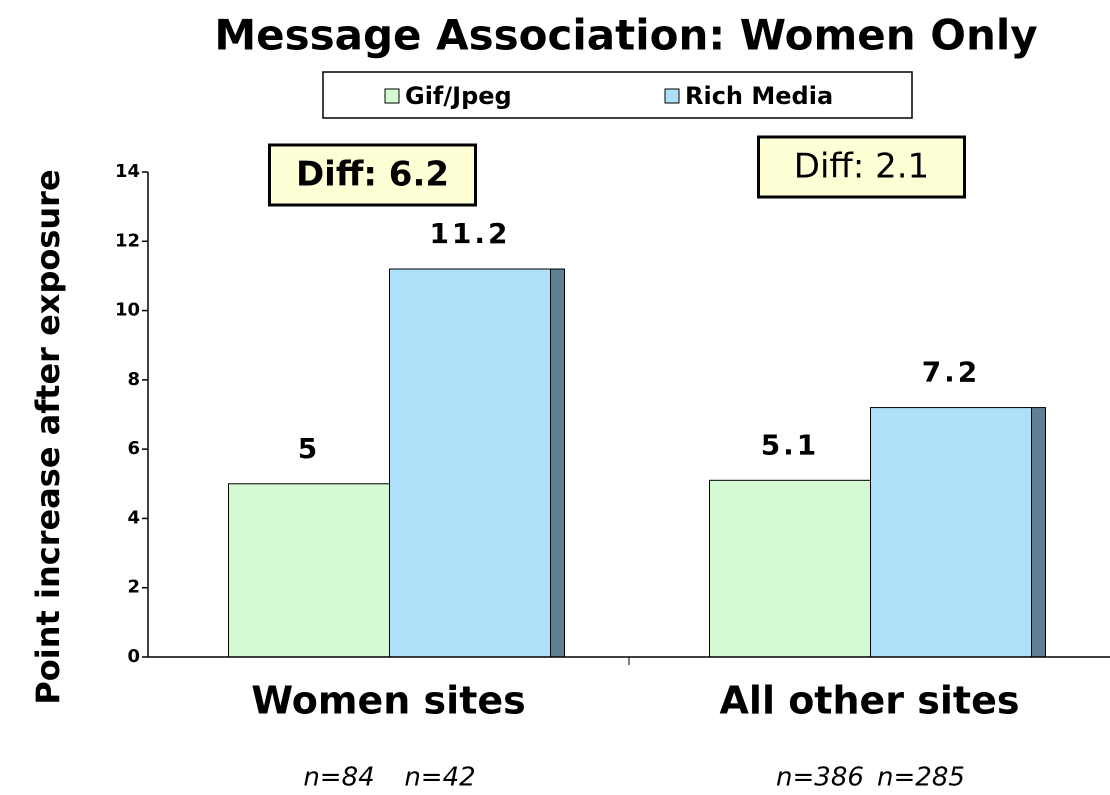 This screenshot has width=1110, height=795. I want to click on sample-label: n=386, so click(820, 778).